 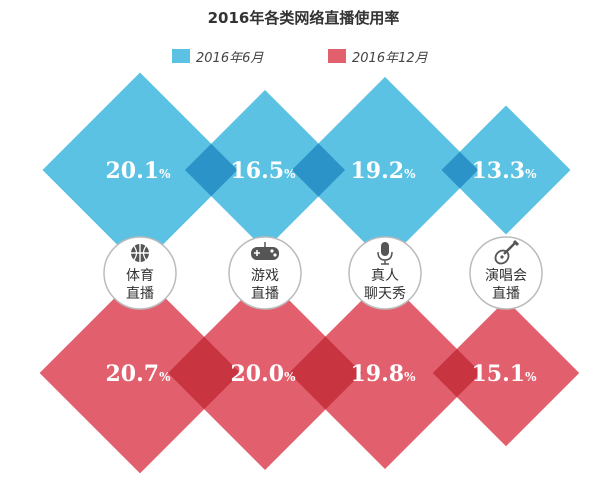 What do you see at coordinates (181, 56) in the screenshot?
I see `legend-swatch-june` at bounding box center [181, 56].